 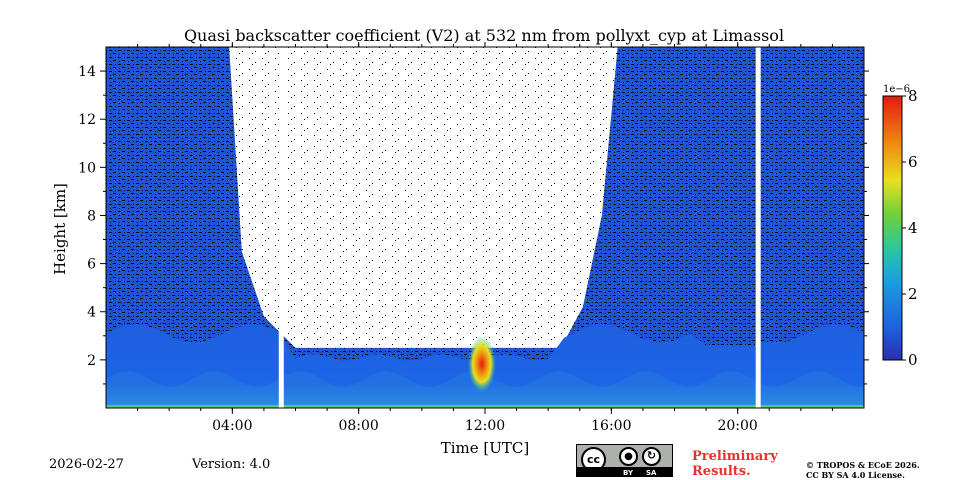 I want to click on y-tick-label-5: 12, so click(x=87, y=120).